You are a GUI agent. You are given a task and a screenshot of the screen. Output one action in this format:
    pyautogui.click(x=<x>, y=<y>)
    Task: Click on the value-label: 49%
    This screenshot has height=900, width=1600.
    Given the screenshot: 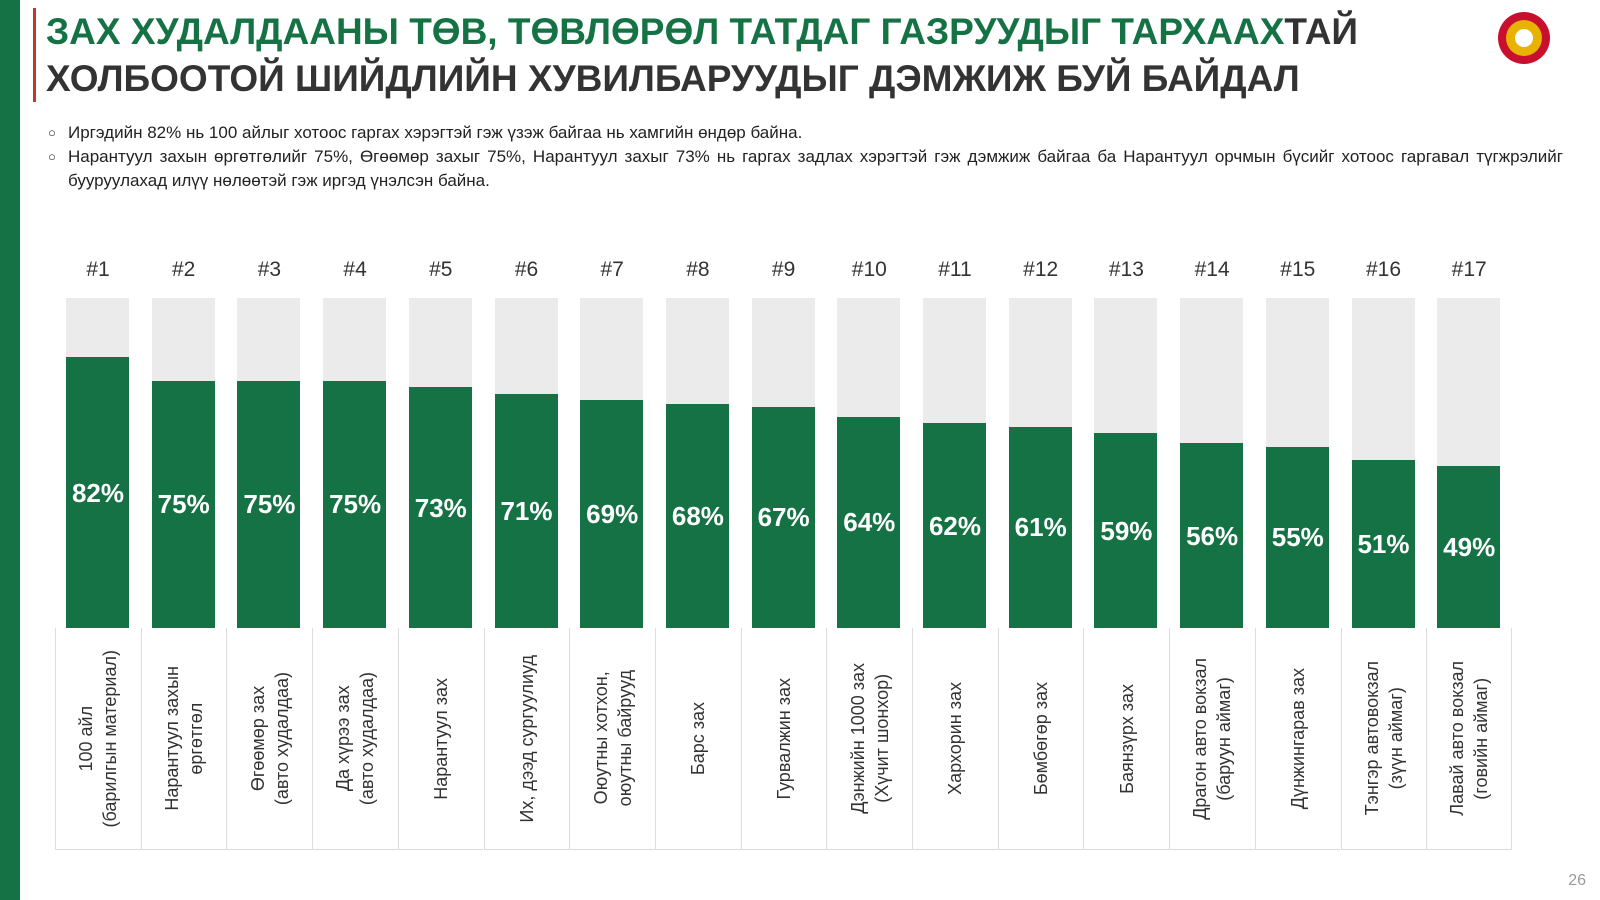 What is the action you would take?
    pyautogui.click(x=1469, y=547)
    